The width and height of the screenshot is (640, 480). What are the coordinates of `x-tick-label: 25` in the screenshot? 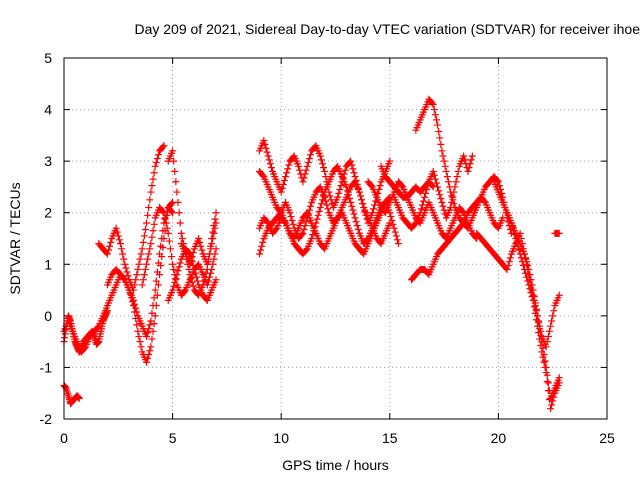 It's located at (607, 438).